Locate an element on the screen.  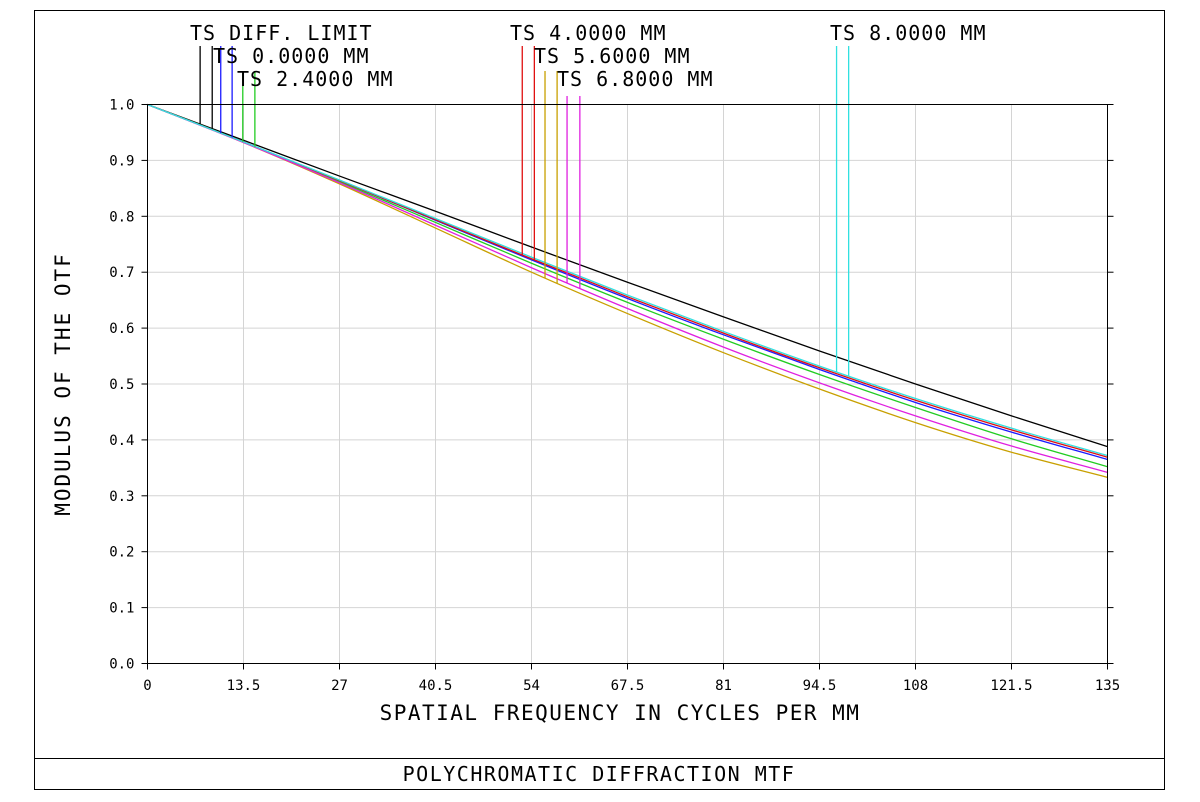
chart-title: POLYCHROMATIC DIFFRACTION MTF is located at coordinates (599, 774).